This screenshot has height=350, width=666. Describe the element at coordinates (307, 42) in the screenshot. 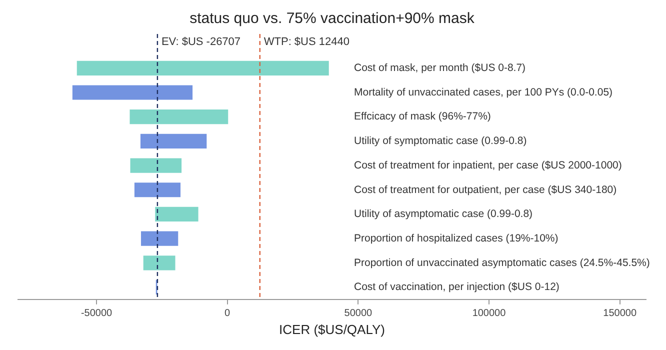

I see `ref-line-label: WTP: $US 12440` at that location.